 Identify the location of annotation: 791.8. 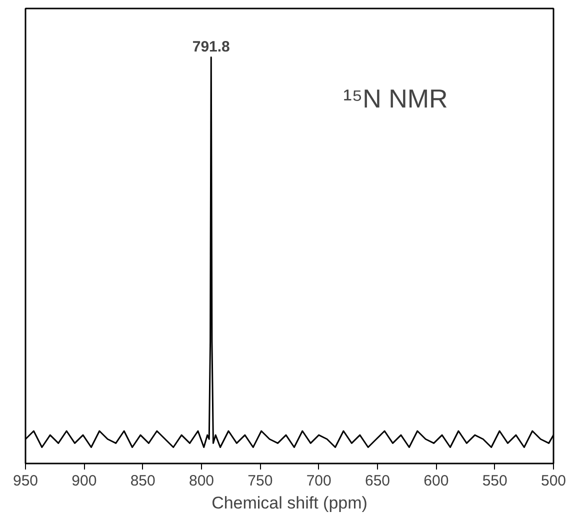
(211, 47).